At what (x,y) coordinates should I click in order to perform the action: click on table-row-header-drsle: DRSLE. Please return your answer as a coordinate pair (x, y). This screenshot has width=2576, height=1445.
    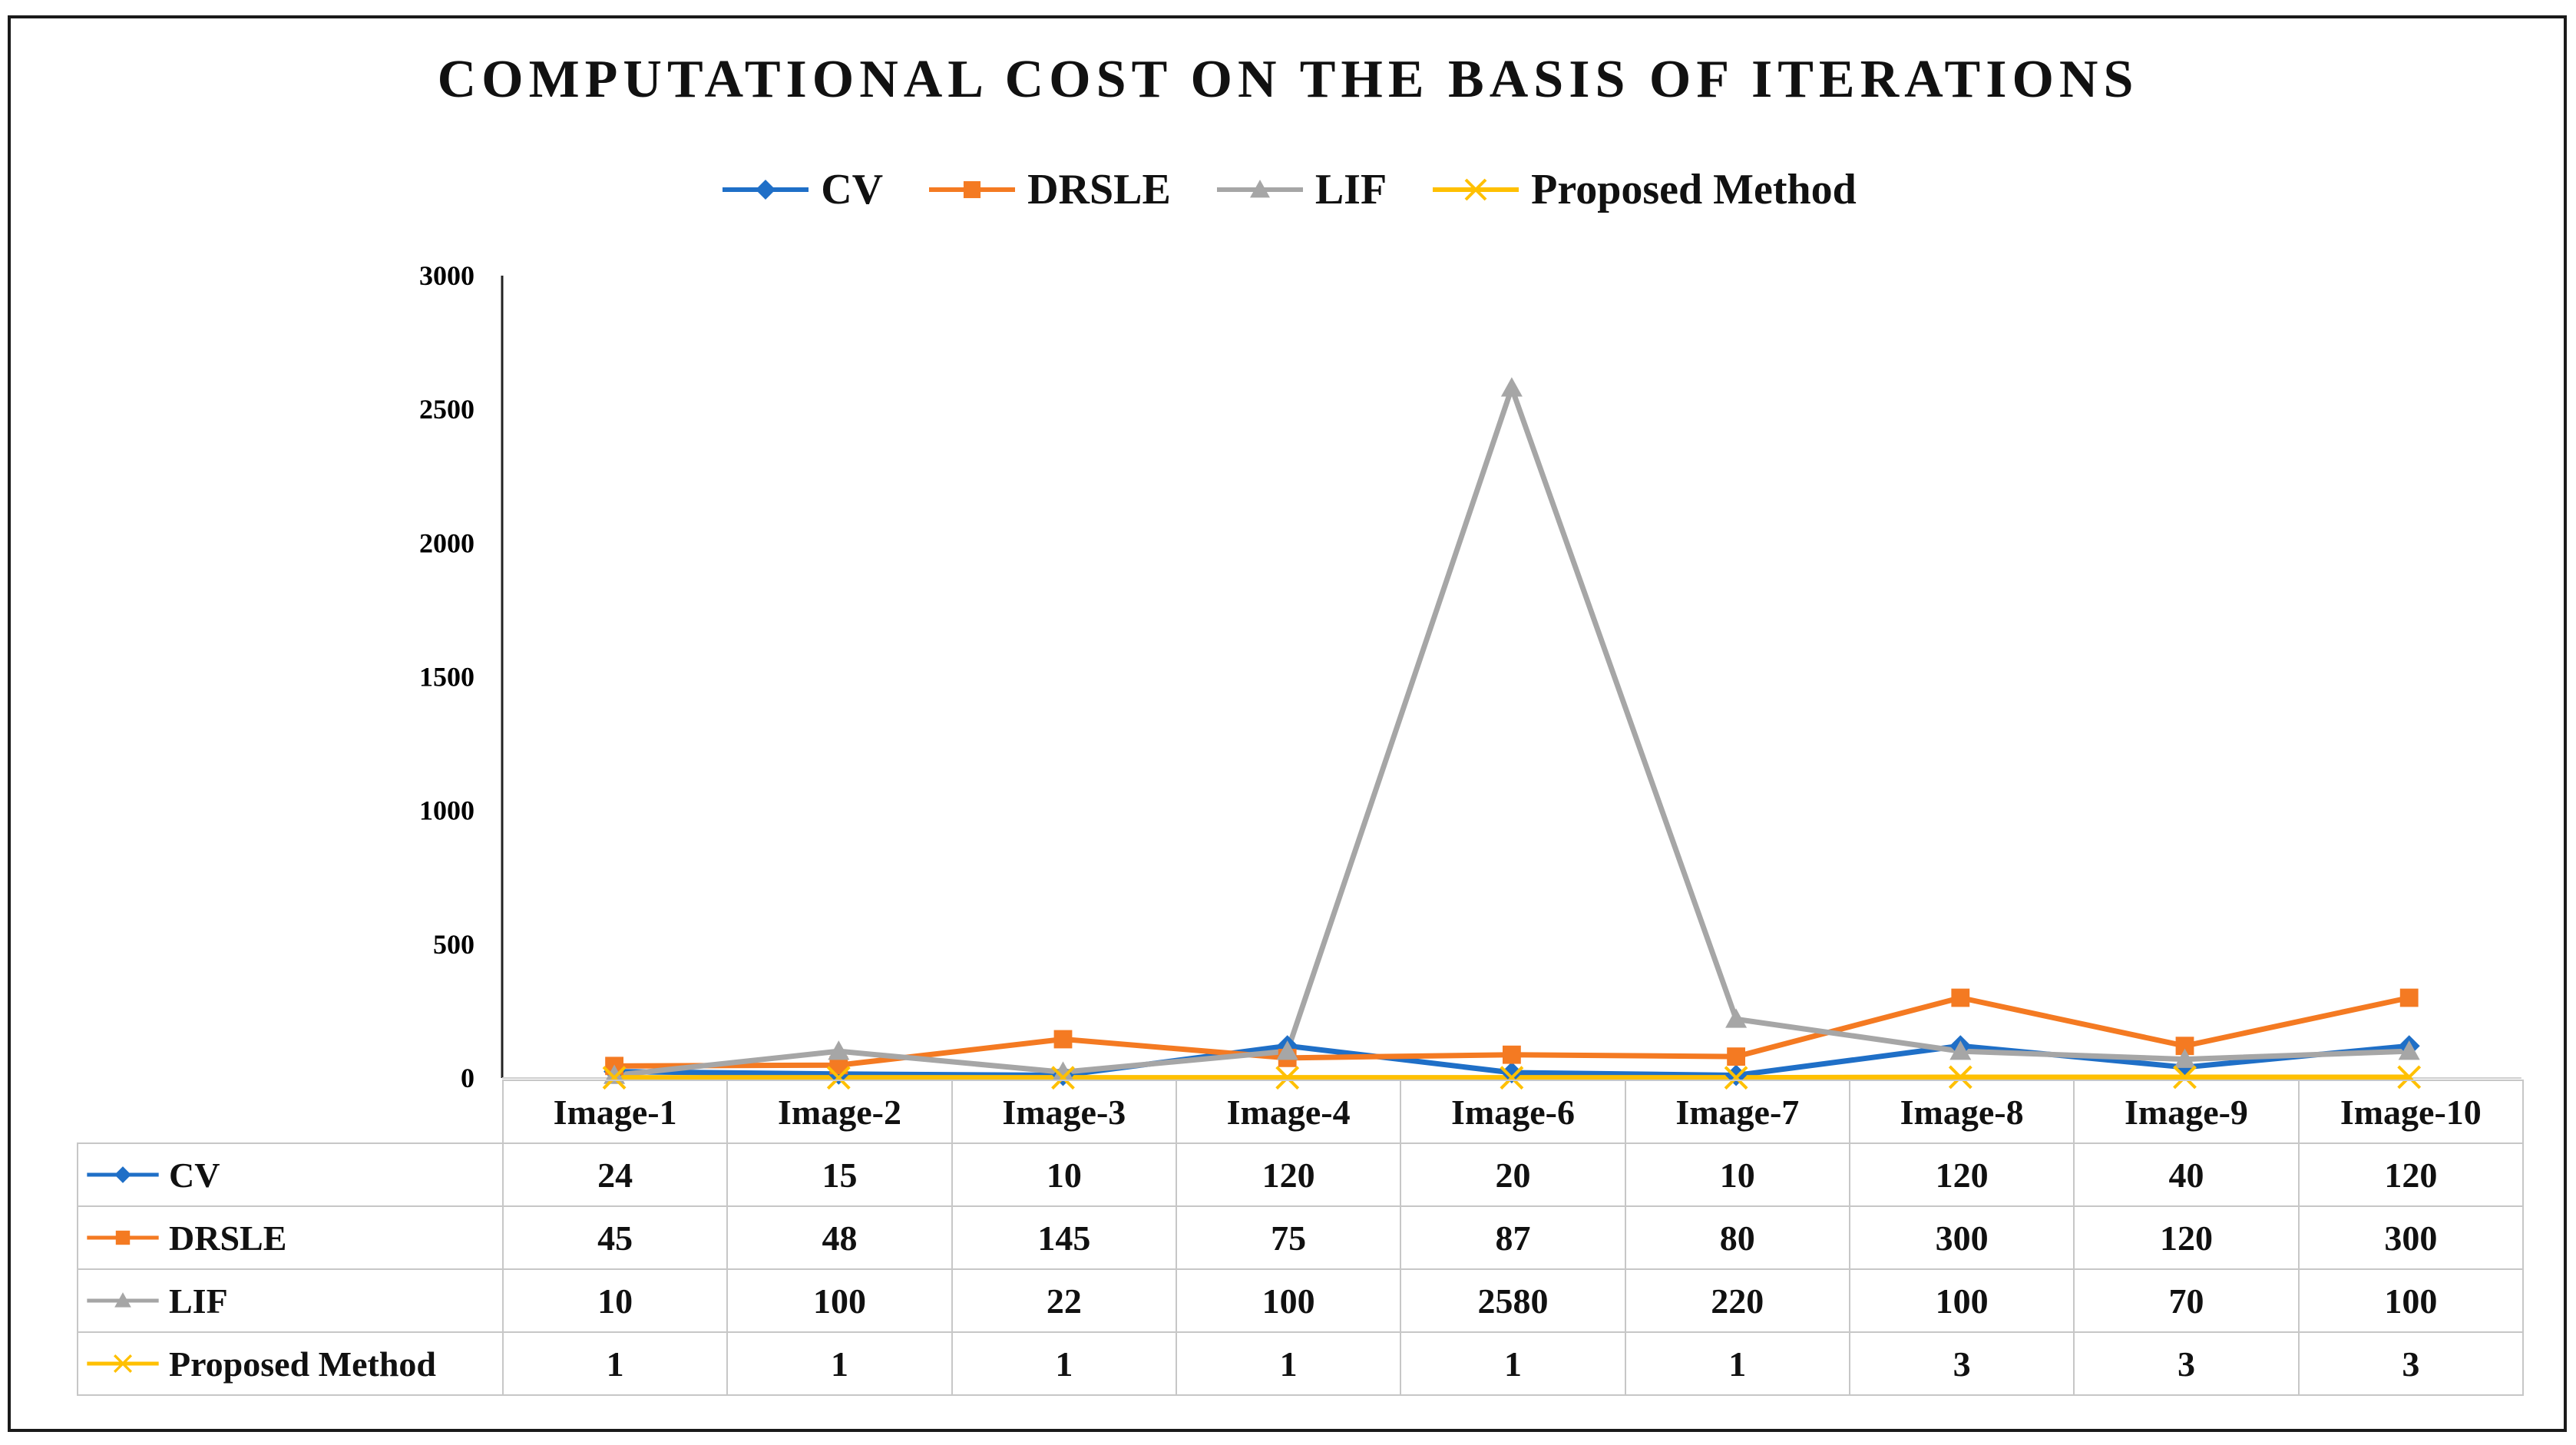
    Looking at the image, I should click on (290, 1237).